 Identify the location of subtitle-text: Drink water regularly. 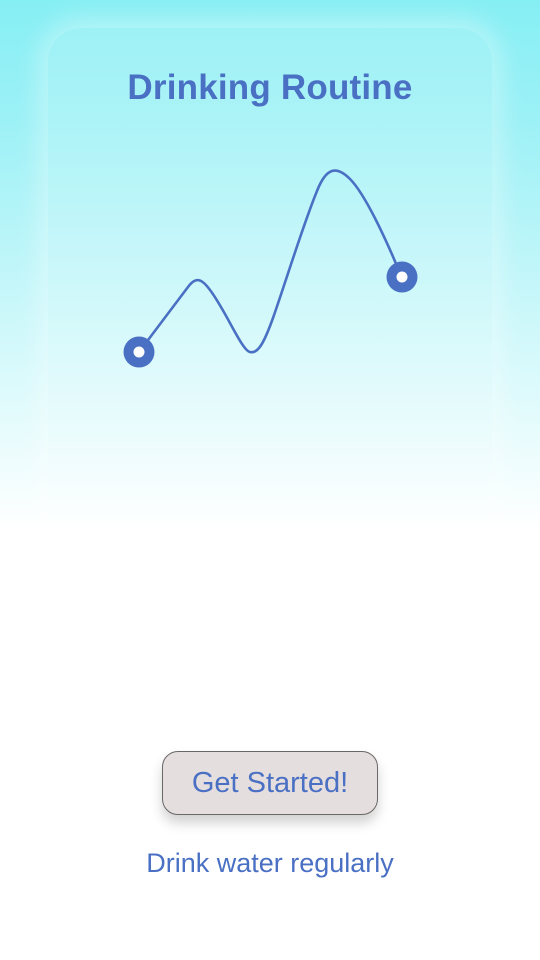
(270, 863).